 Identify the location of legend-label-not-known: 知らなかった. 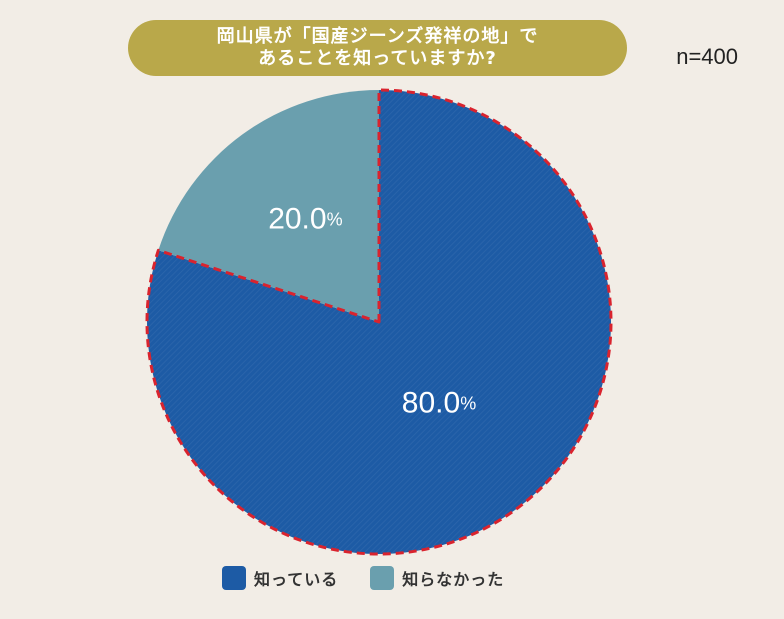
(453, 579).